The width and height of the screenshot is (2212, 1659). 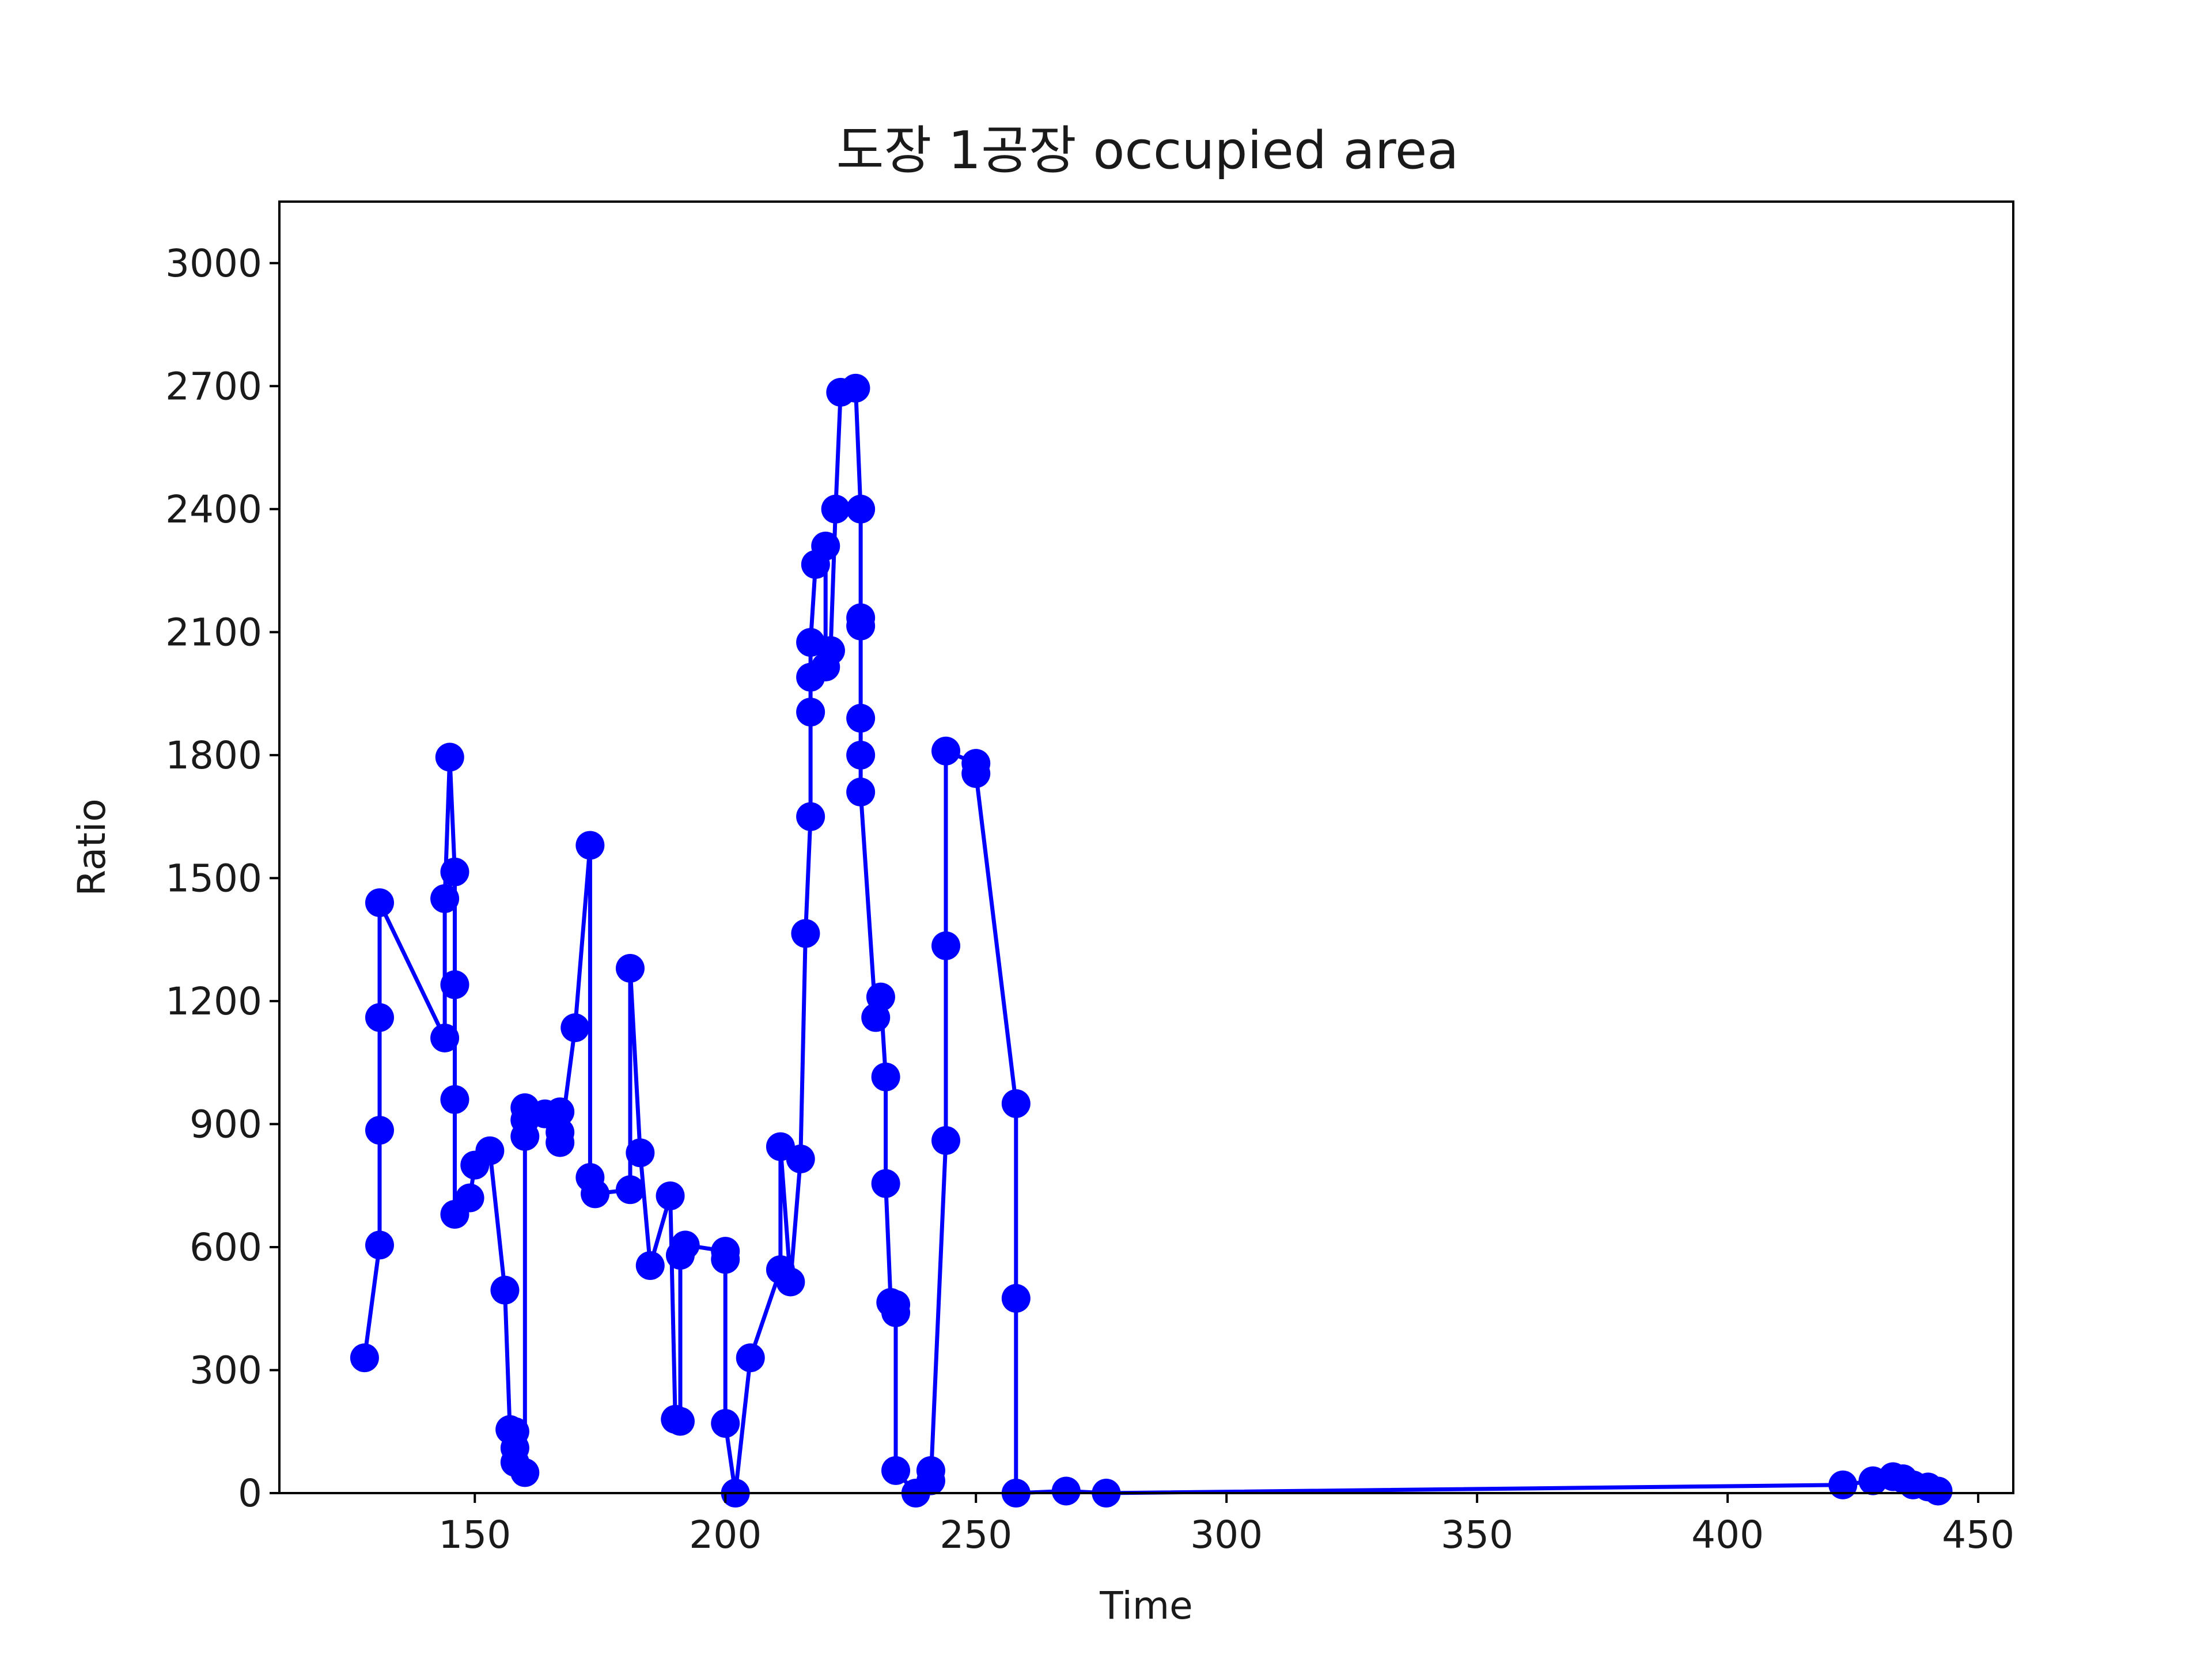 What do you see at coordinates (213, 386) in the screenshot?
I see `y-tick-label: 2700` at bounding box center [213, 386].